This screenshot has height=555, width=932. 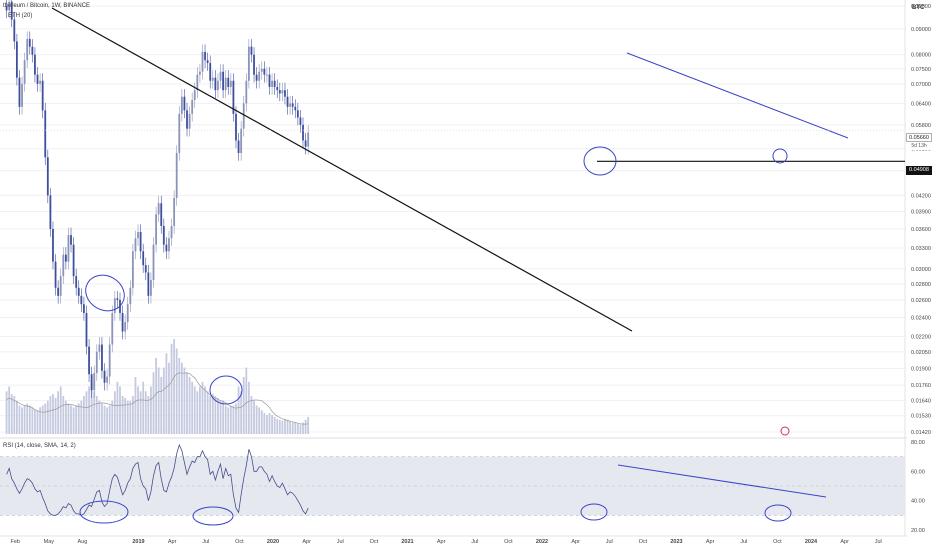 What do you see at coordinates (226, 390) in the screenshot?
I see `highlight-circle` at bounding box center [226, 390].